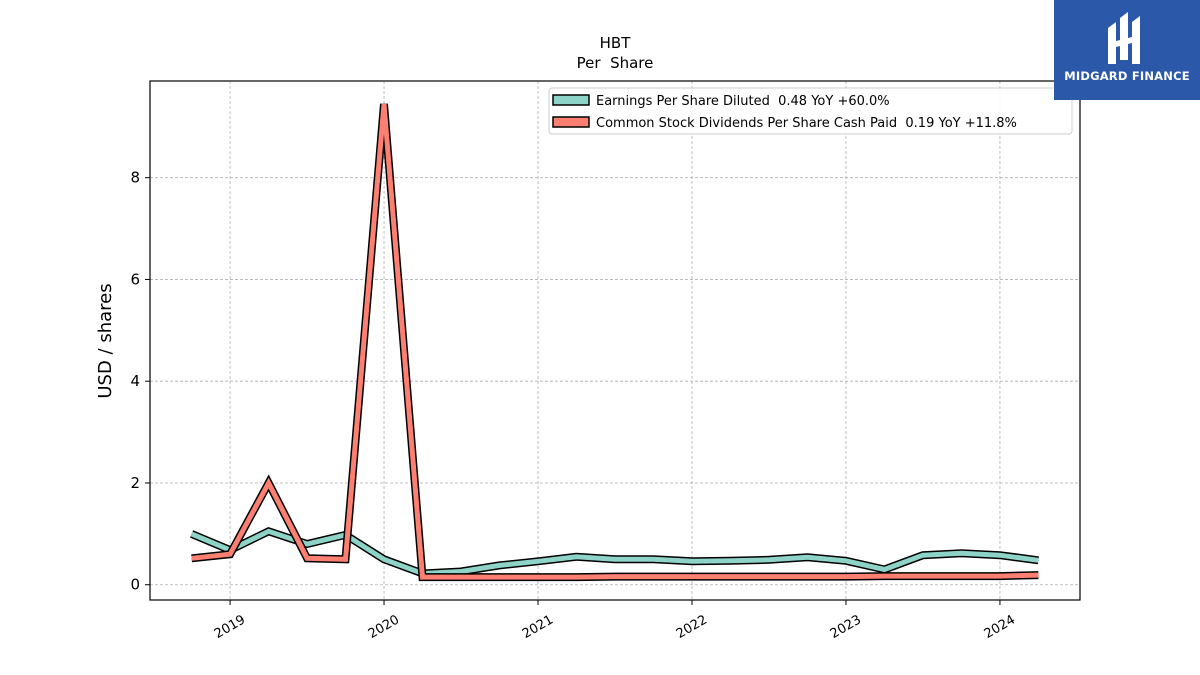 The width and height of the screenshot is (1200, 675). I want to click on legend-box, so click(810, 111).